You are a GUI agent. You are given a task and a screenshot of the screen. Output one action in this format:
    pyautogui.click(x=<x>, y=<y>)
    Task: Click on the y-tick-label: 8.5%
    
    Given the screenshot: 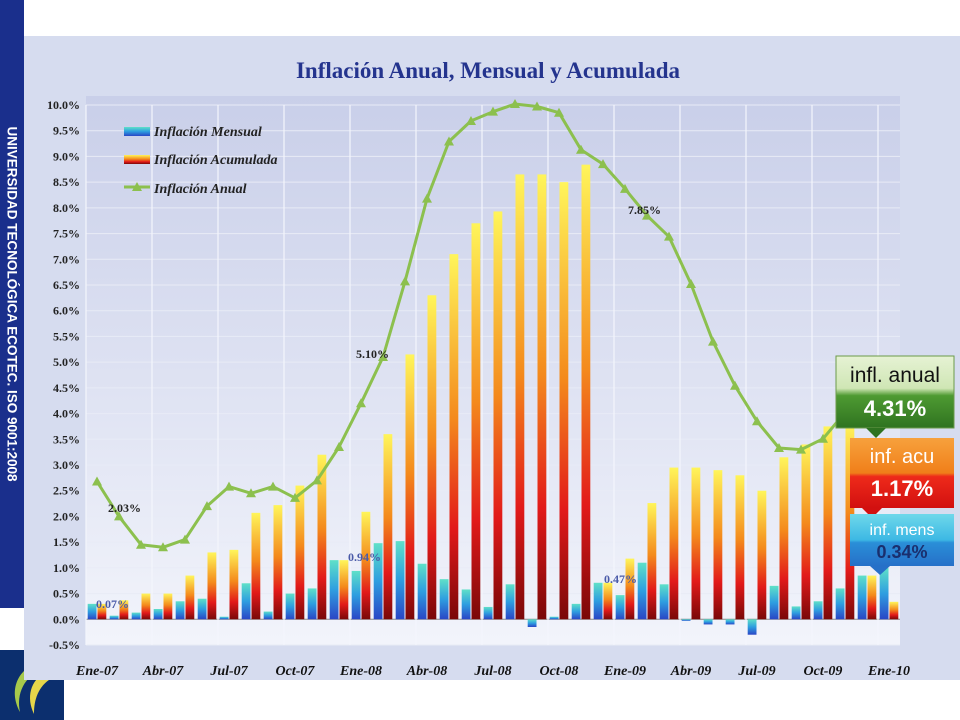 What is the action you would take?
    pyautogui.click(x=66, y=182)
    